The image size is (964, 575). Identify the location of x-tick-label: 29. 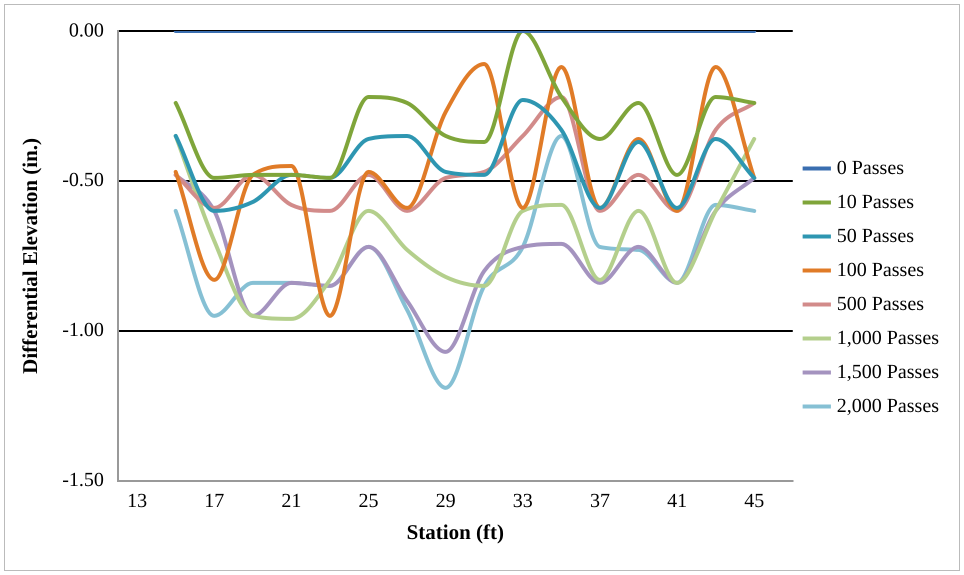
(446, 501).